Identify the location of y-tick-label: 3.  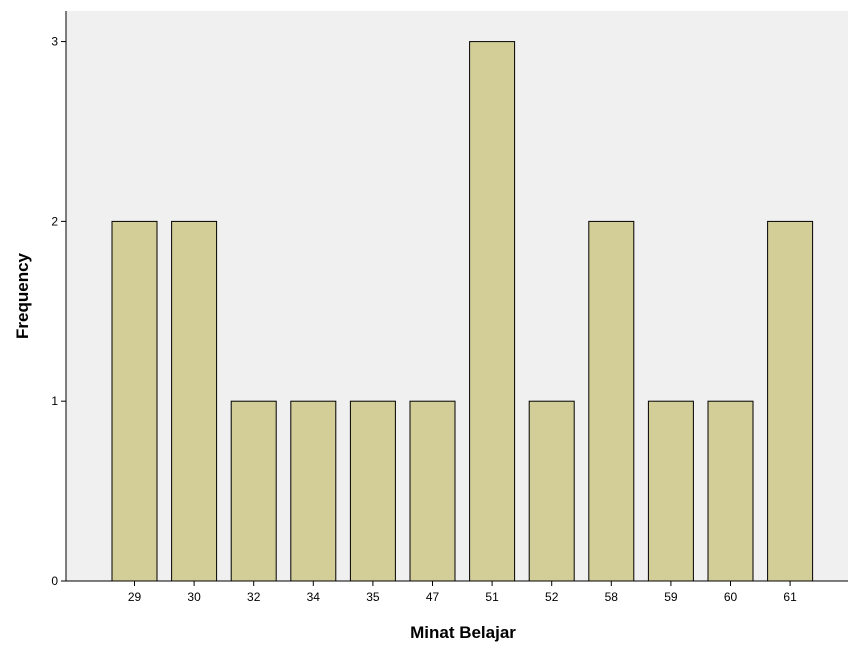
(54, 42).